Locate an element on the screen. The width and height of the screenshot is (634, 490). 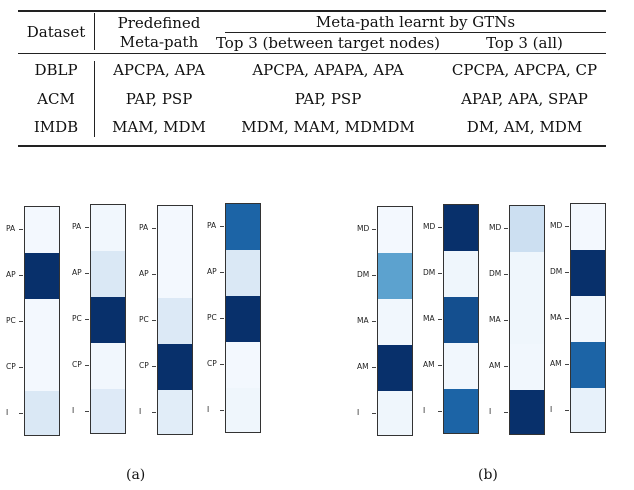
header-partial-rule is located at coordinates (415, 32).